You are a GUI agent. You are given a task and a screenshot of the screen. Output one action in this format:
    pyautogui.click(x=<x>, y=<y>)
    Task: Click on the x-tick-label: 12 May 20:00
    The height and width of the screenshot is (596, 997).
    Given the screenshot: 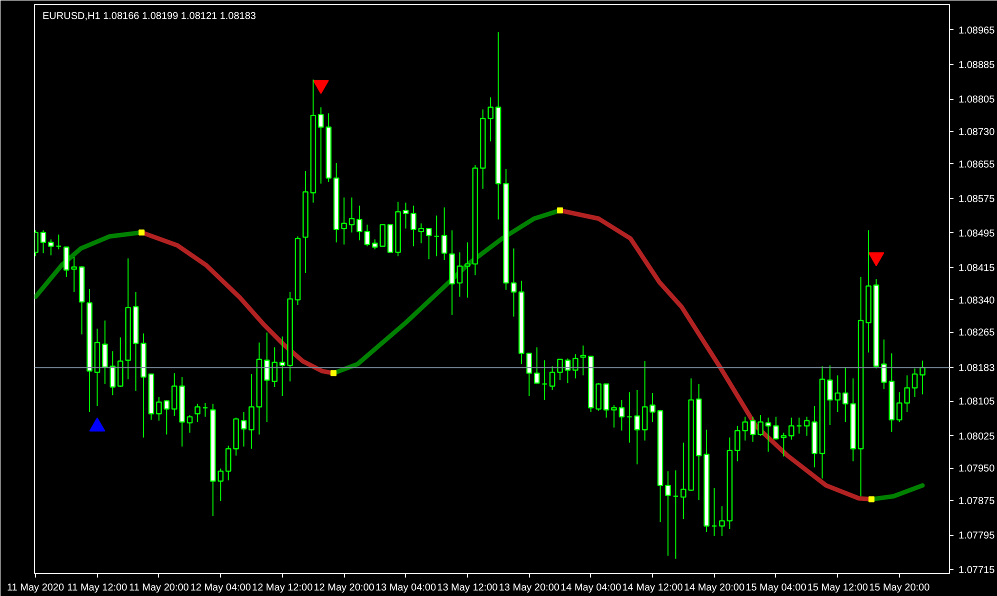 What is the action you would take?
    pyautogui.click(x=344, y=588)
    